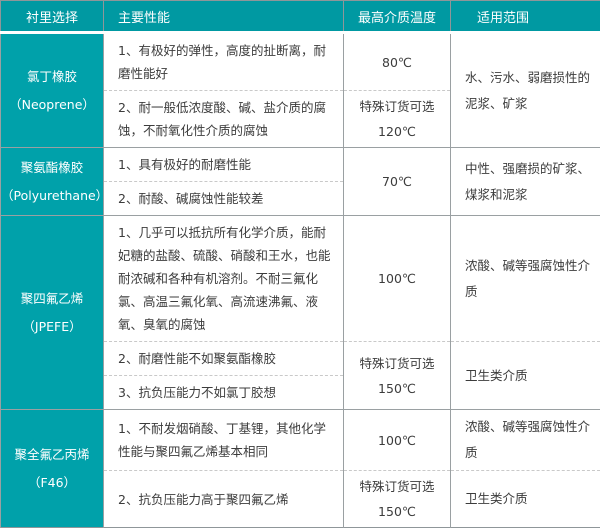 This screenshot has width=600, height=528. I want to click on material-name: 聚氨酯橡胶, so click(52, 168).